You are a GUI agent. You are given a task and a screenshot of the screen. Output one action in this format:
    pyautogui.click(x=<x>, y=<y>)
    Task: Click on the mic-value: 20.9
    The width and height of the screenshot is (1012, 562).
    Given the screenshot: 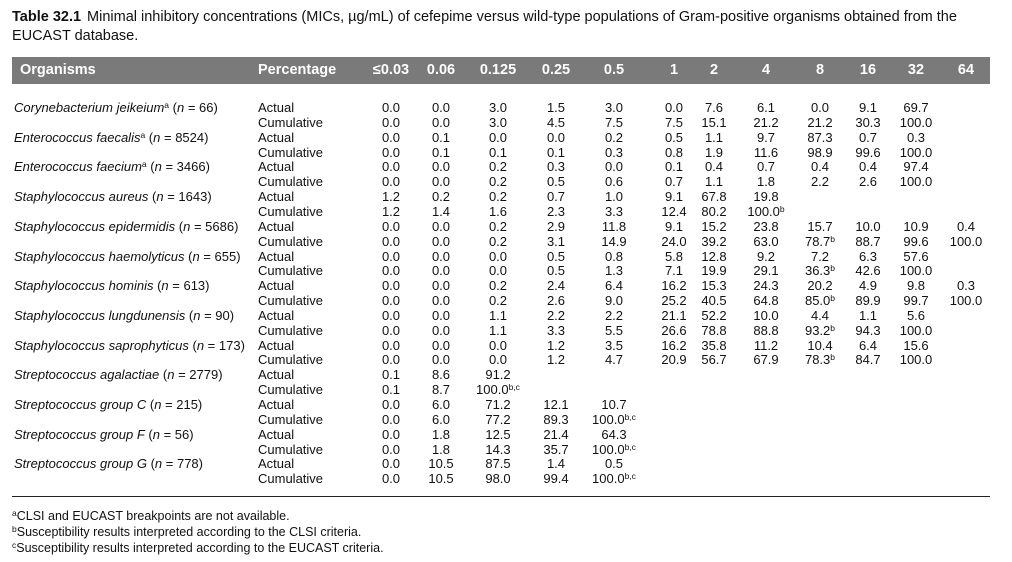 What is the action you would take?
    pyautogui.click(x=674, y=360)
    